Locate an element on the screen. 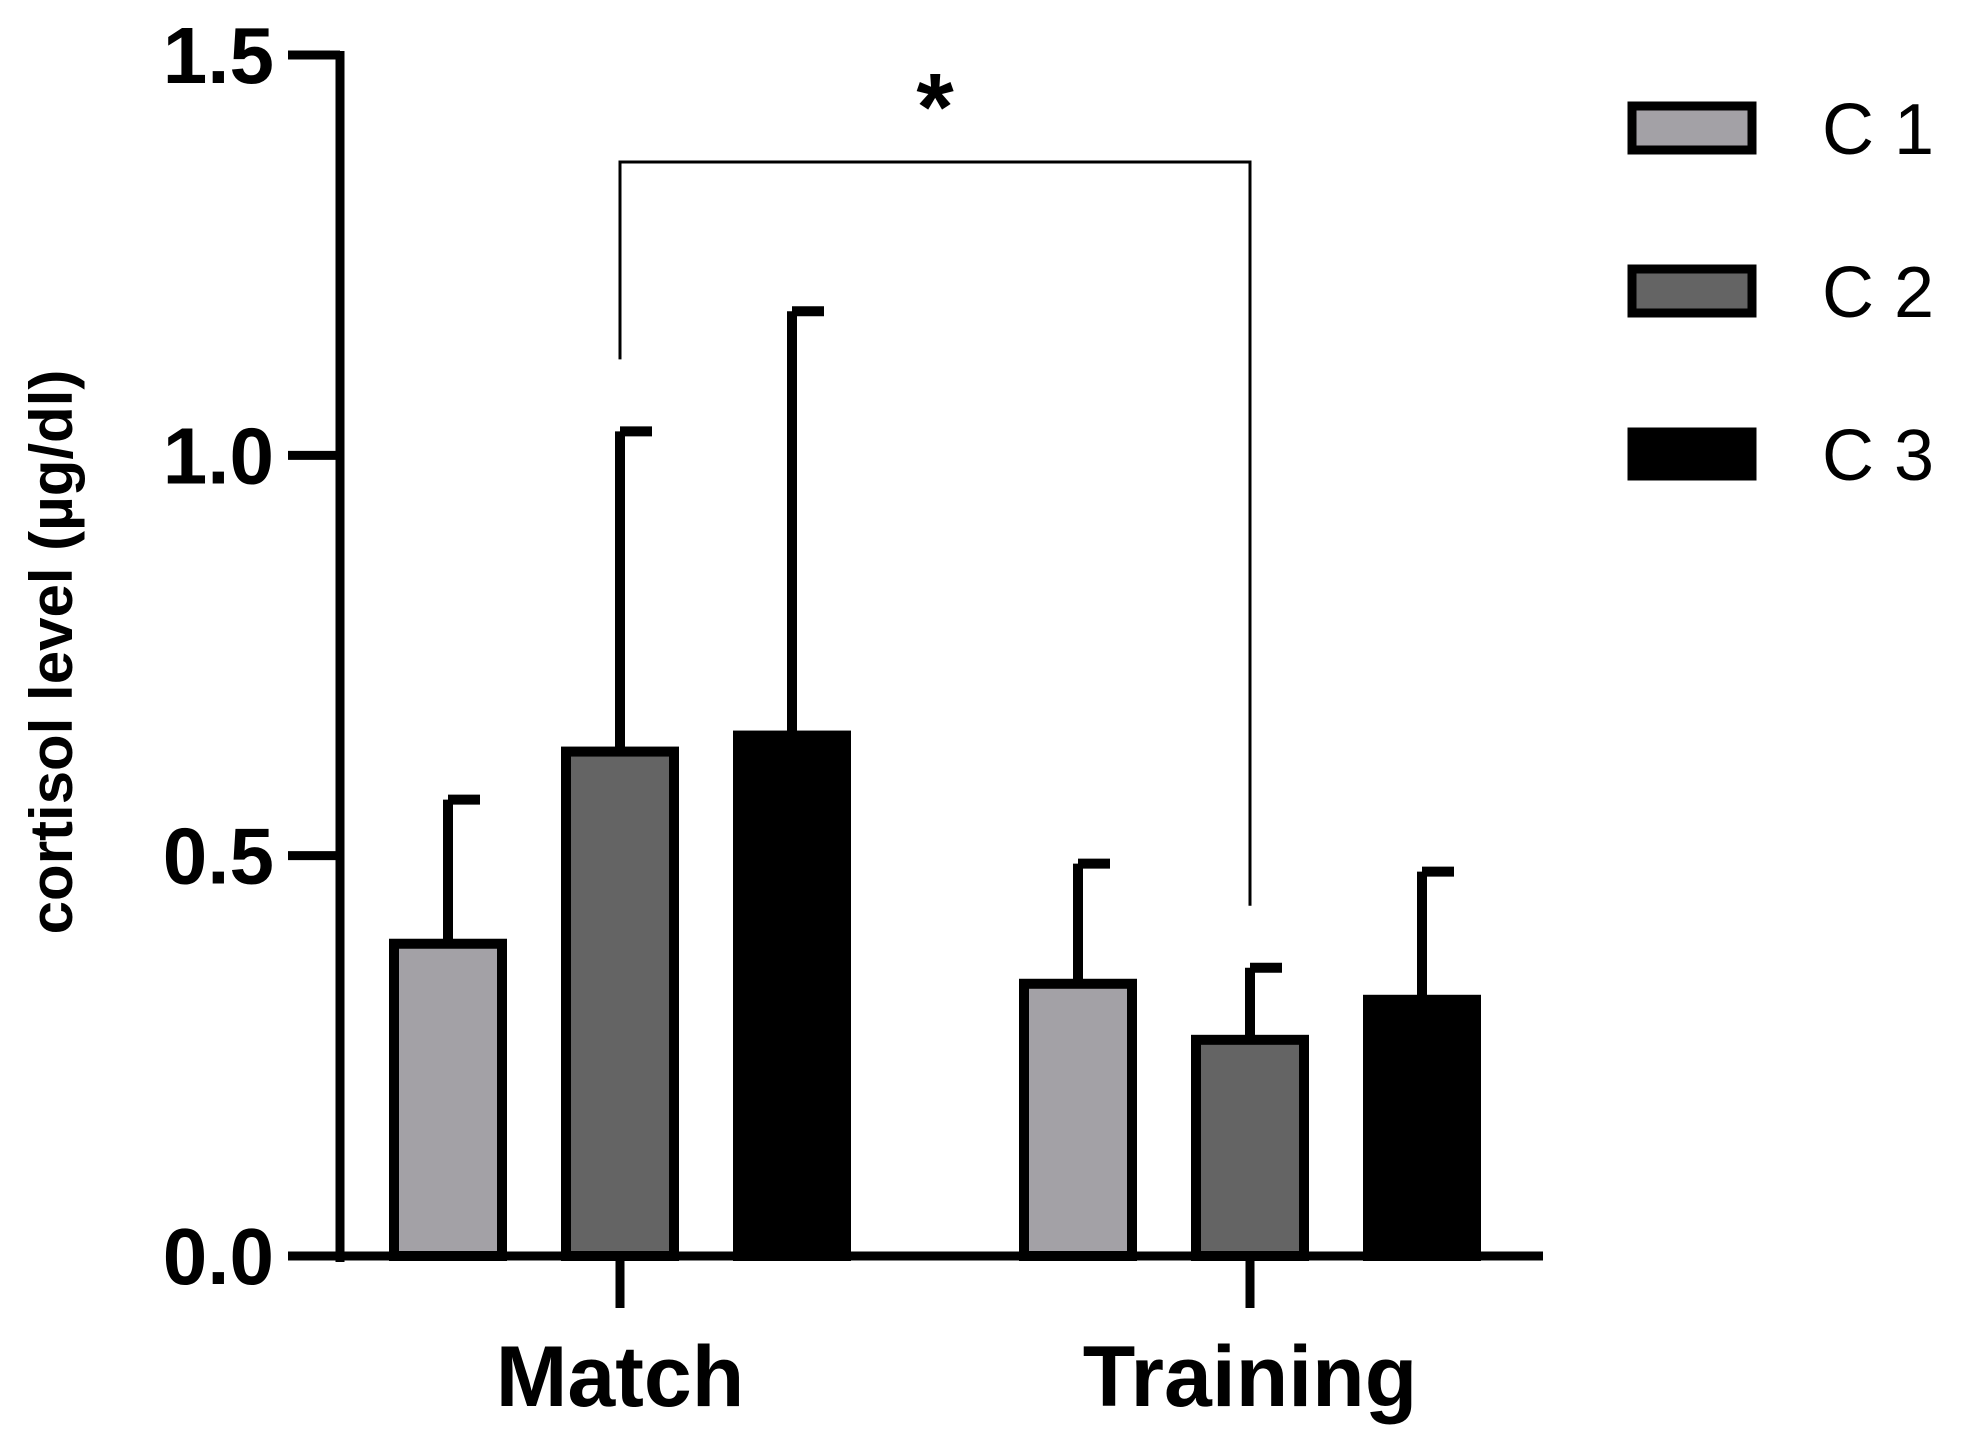  legend-label-c1: C 1 is located at coordinates (1878, 130).